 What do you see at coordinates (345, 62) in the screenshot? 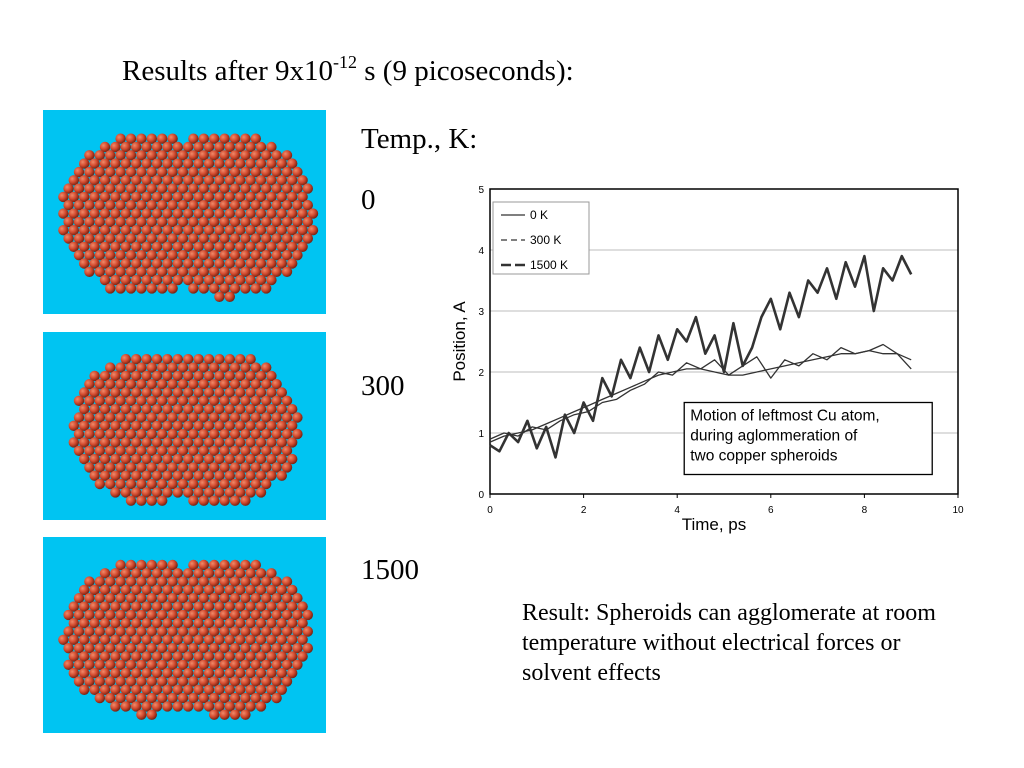
I see `title-exponent: -12` at bounding box center [345, 62].